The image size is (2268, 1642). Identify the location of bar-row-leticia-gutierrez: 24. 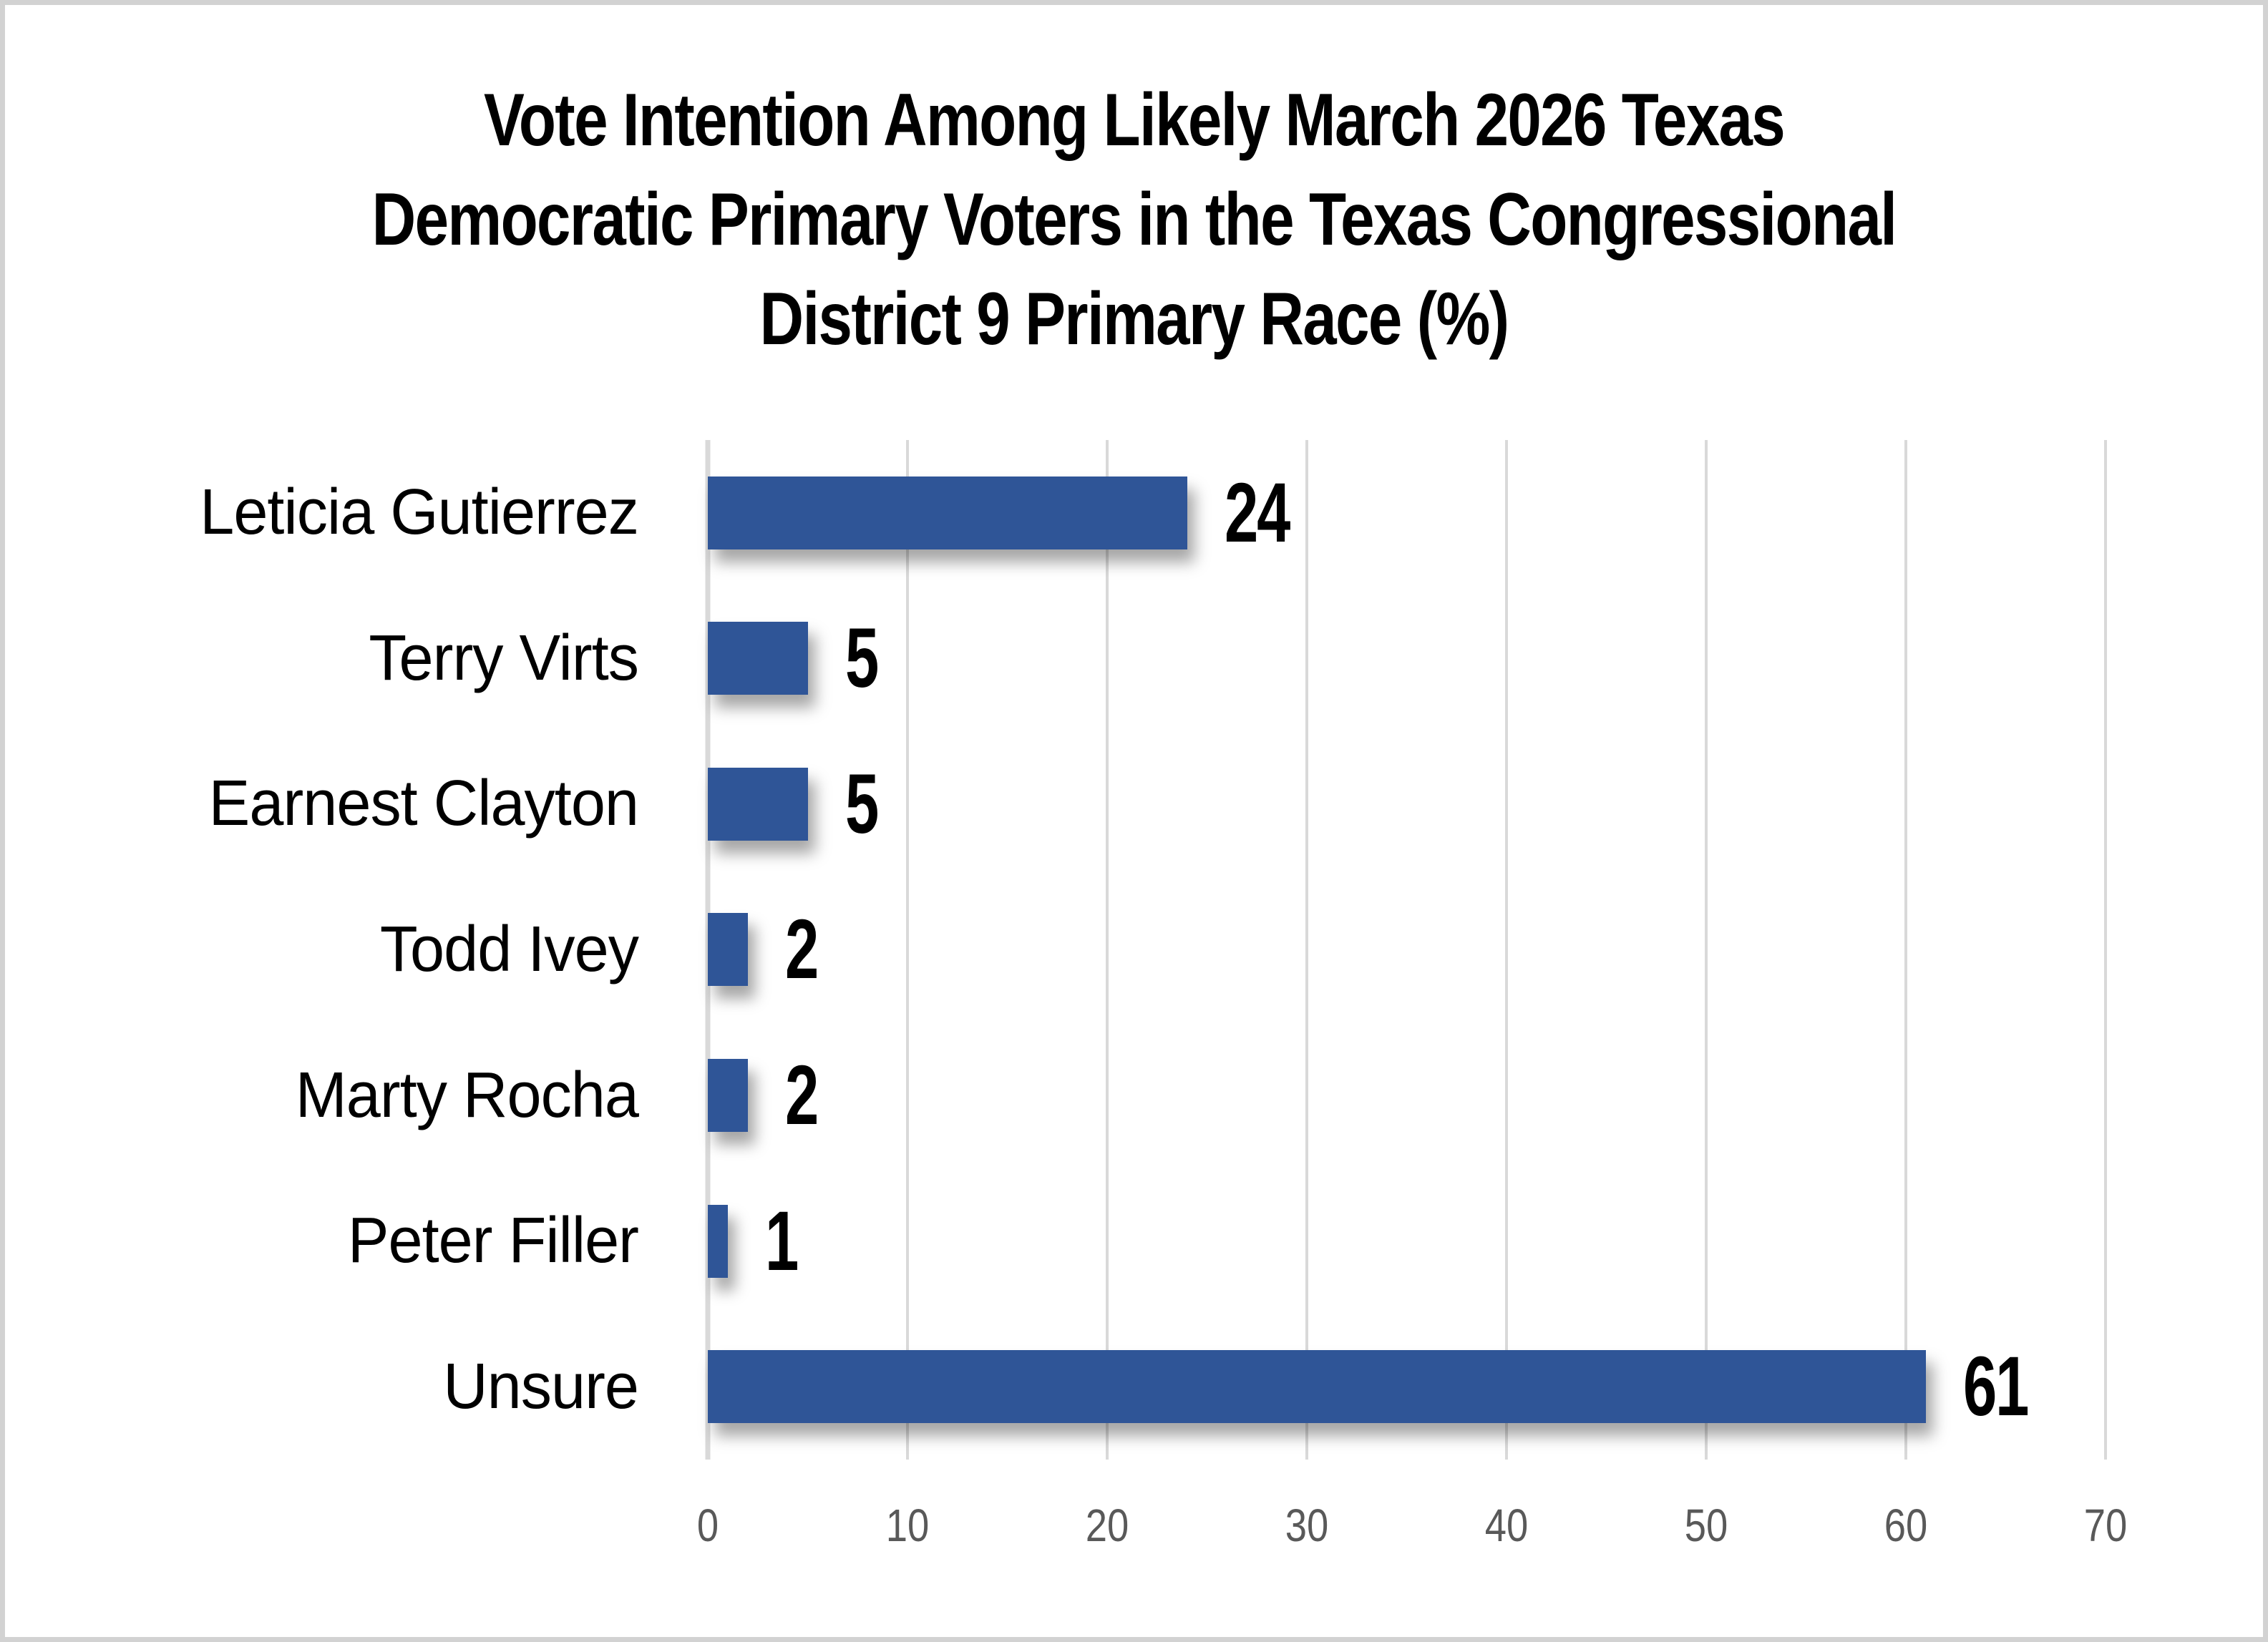
(1407, 513).